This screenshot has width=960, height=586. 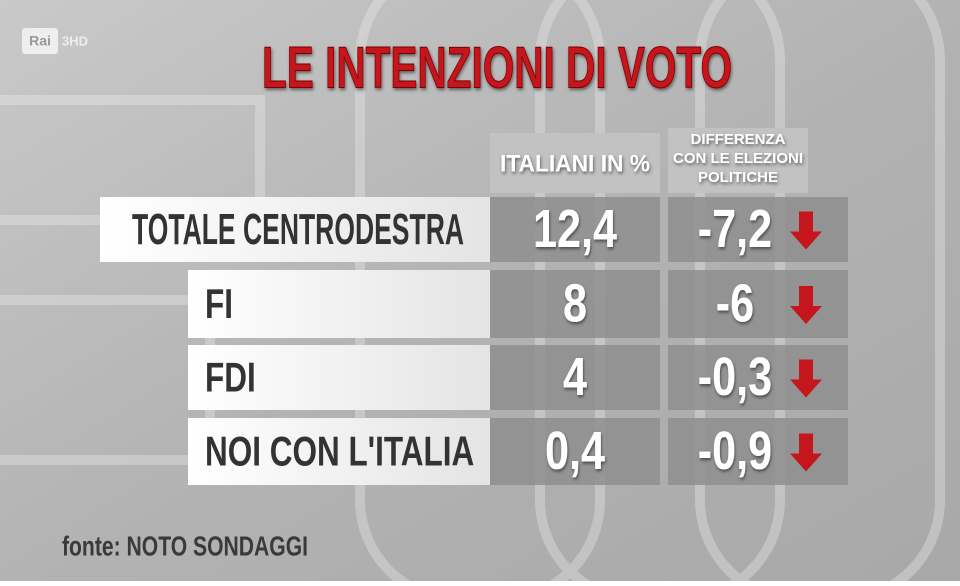 I want to click on header: ITALIANI IN %, so click(x=575, y=163).